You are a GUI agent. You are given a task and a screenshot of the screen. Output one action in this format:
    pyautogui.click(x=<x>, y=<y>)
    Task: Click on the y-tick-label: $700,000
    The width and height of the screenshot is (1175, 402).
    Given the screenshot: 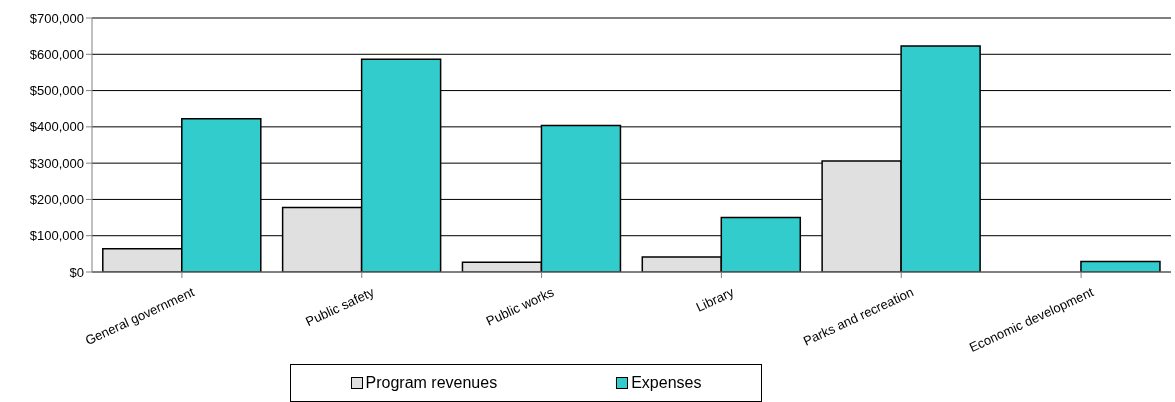 What is the action you would take?
    pyautogui.click(x=56, y=18)
    